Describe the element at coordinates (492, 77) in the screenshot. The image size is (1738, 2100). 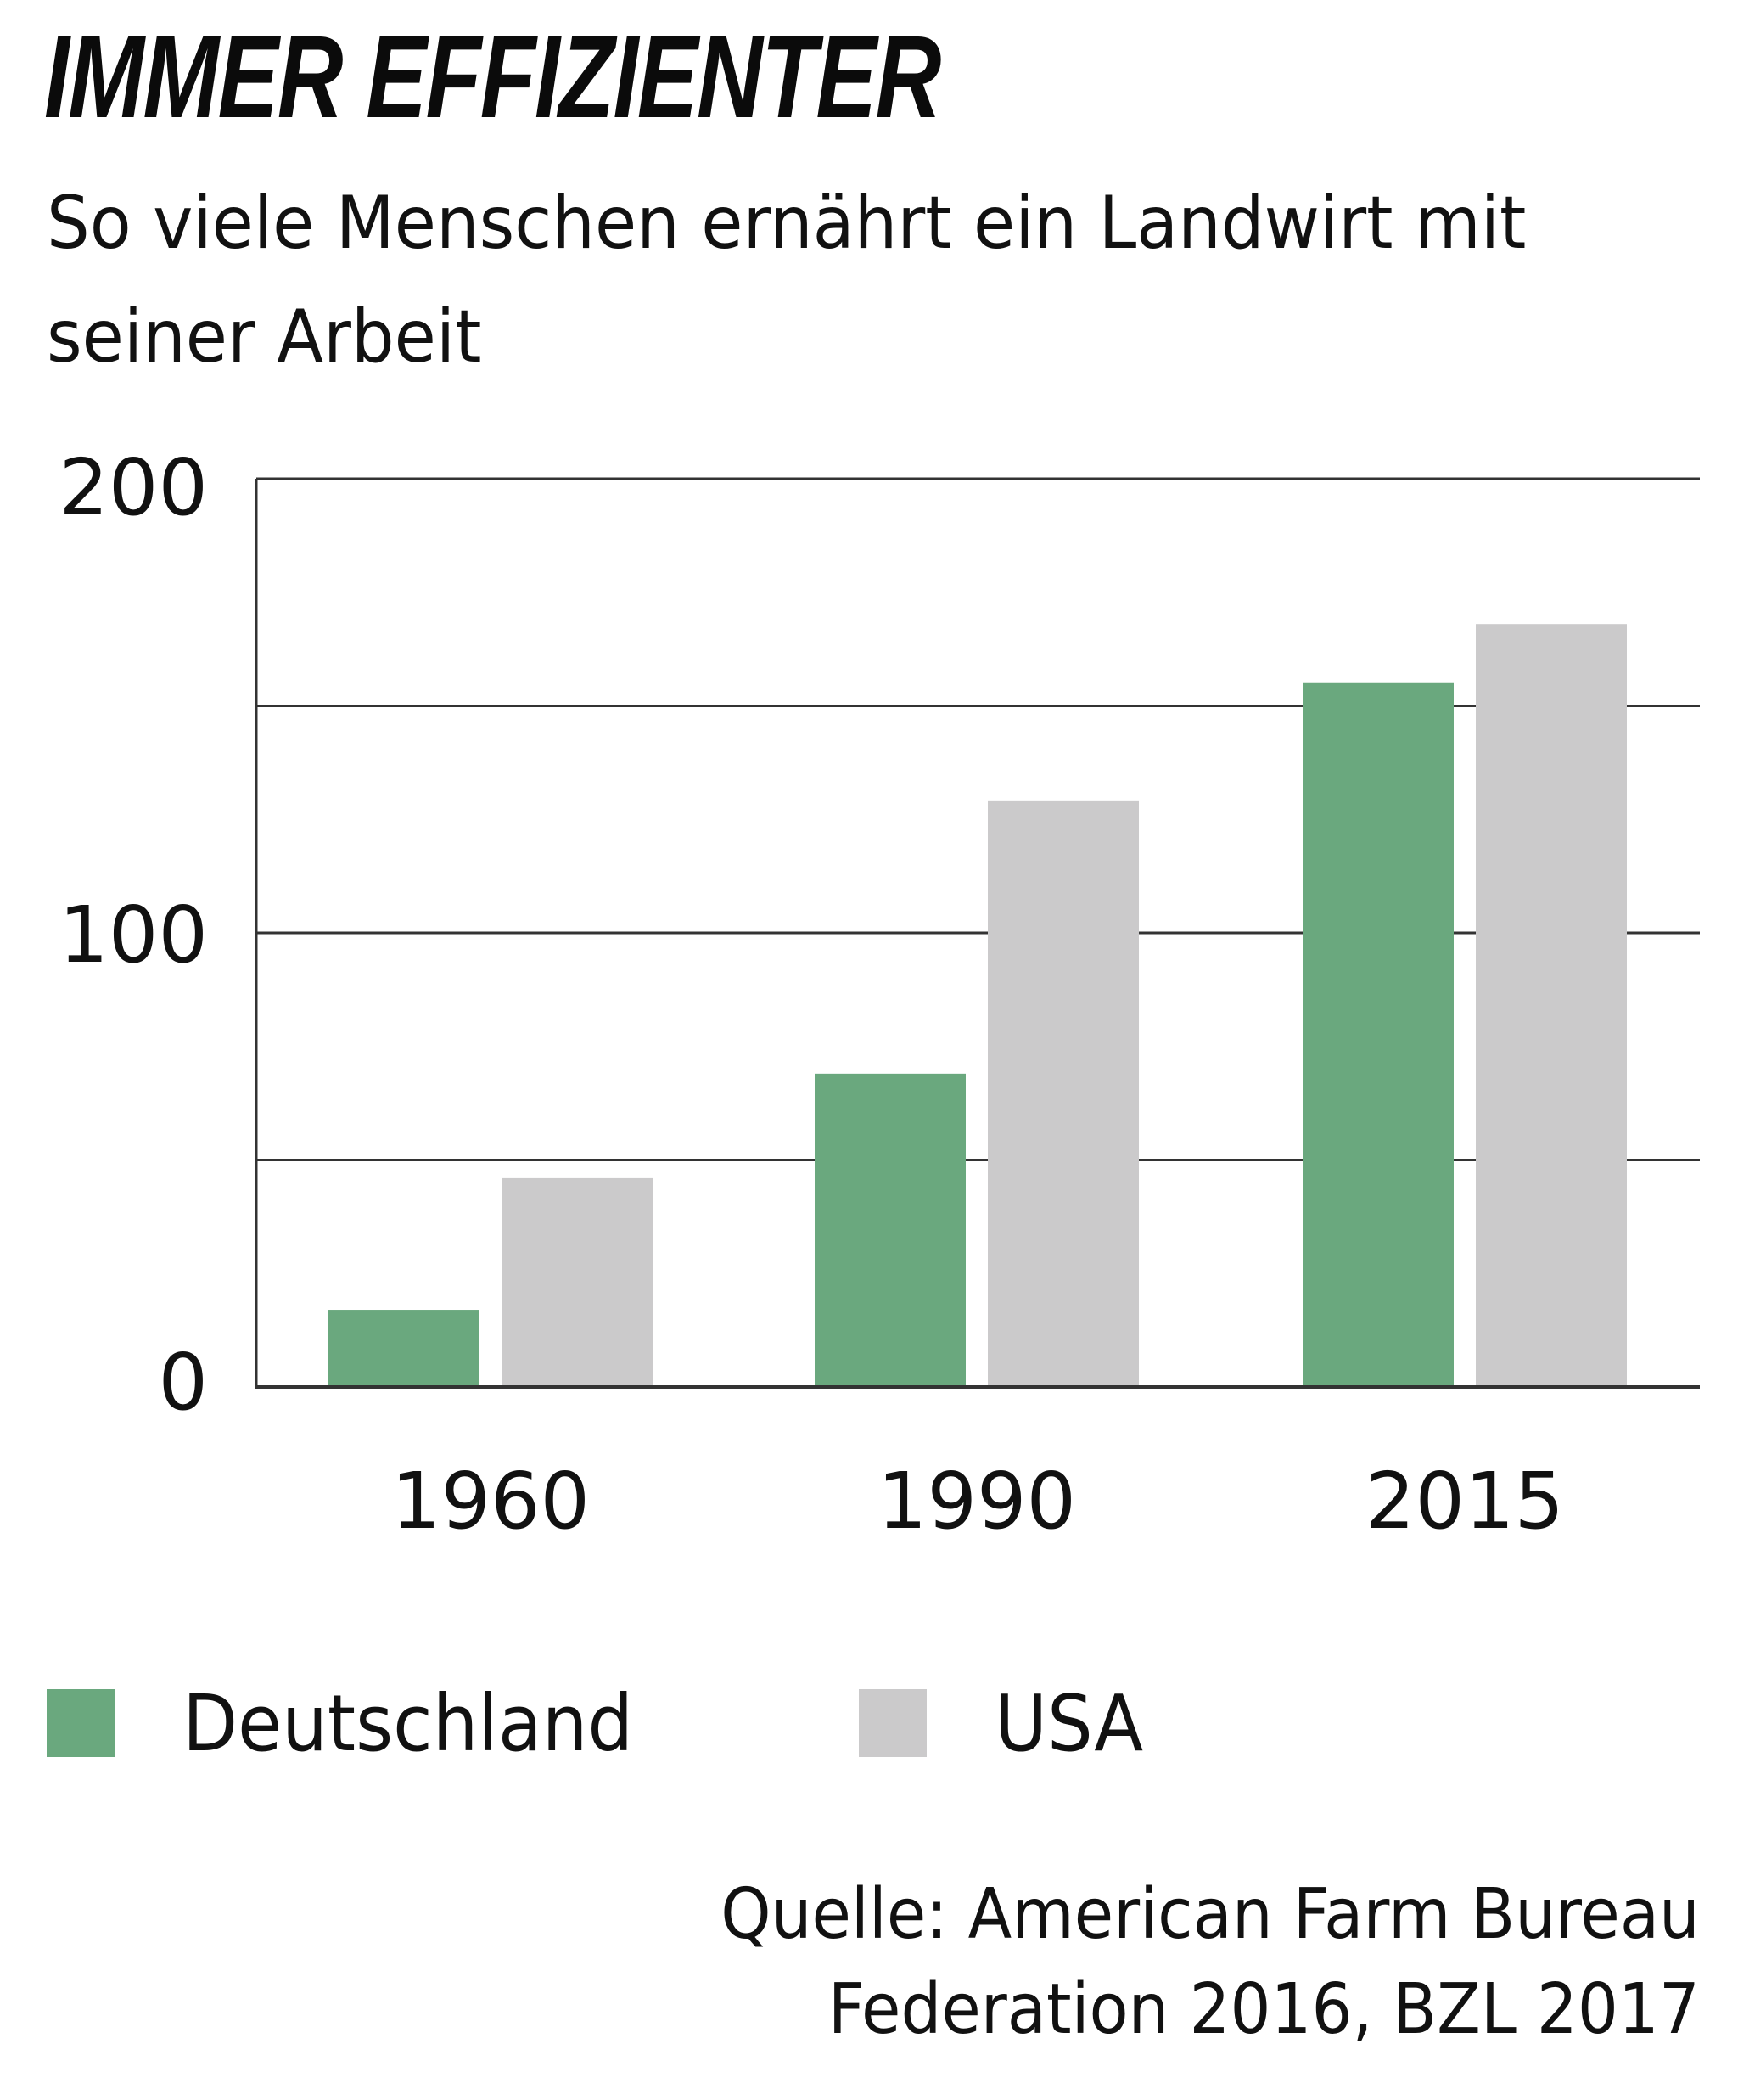
I see `chart-title: IMMER EFFIZIENTER` at that location.